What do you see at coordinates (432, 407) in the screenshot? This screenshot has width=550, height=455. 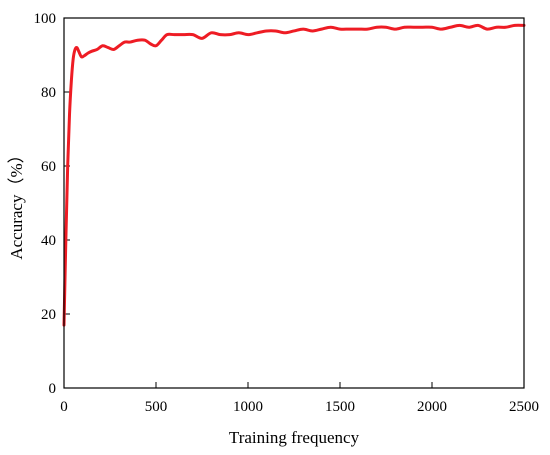 I see `x-tick-label: 2000` at bounding box center [432, 407].